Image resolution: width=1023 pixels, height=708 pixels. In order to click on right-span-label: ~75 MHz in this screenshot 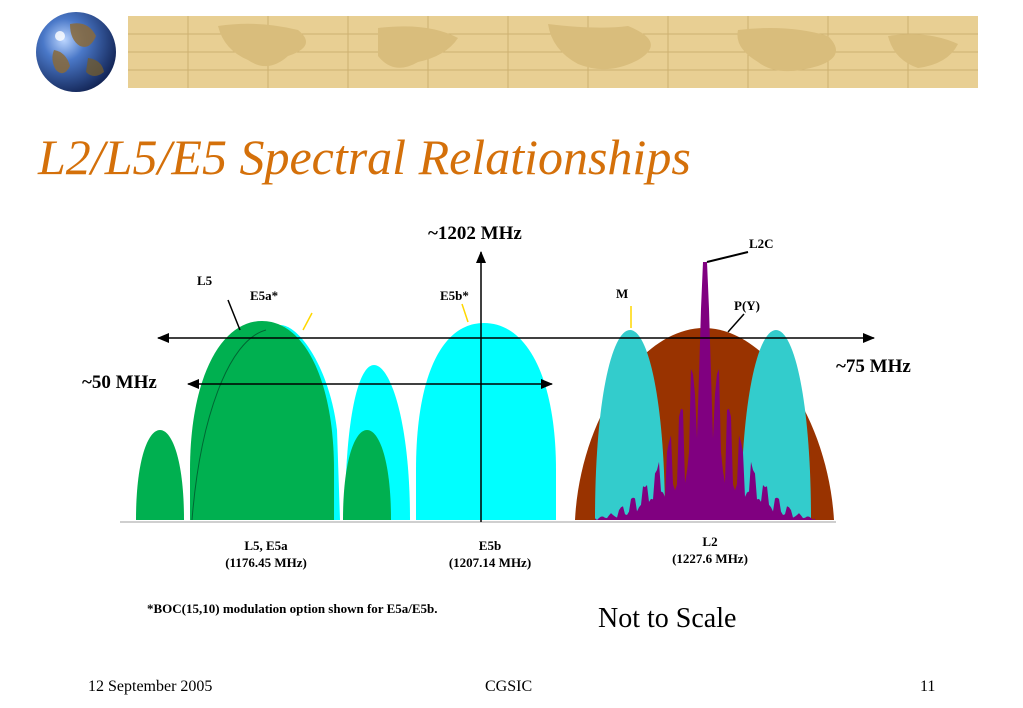, I will do `click(873, 366)`.